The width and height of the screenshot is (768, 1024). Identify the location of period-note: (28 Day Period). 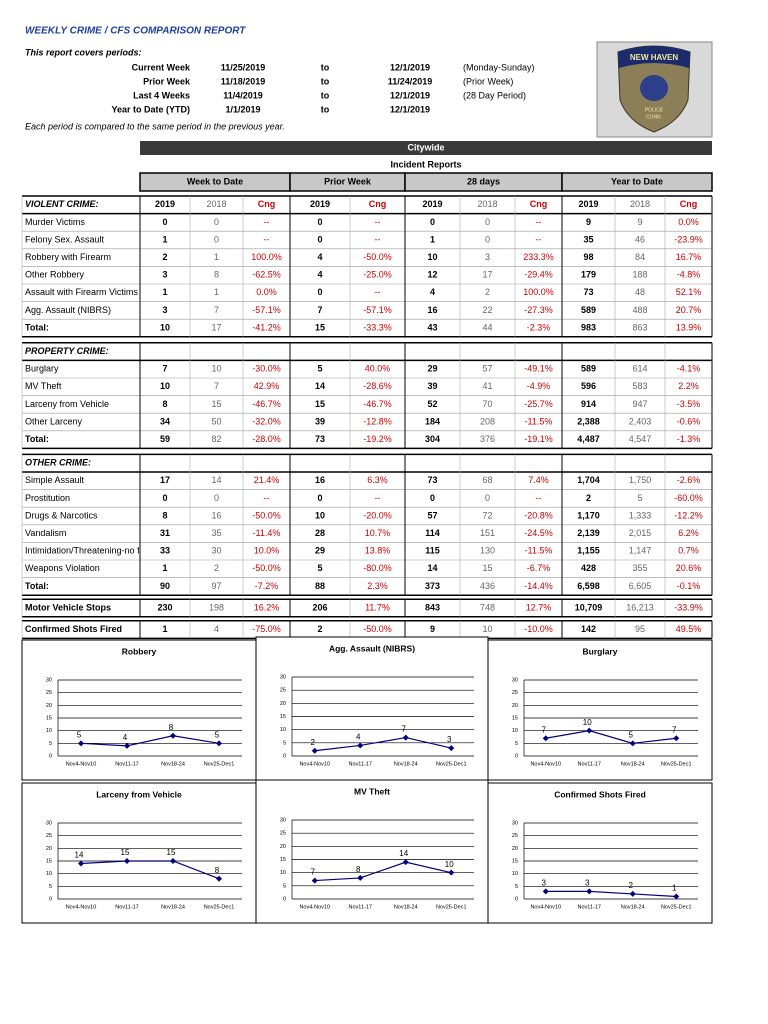
(494, 95).